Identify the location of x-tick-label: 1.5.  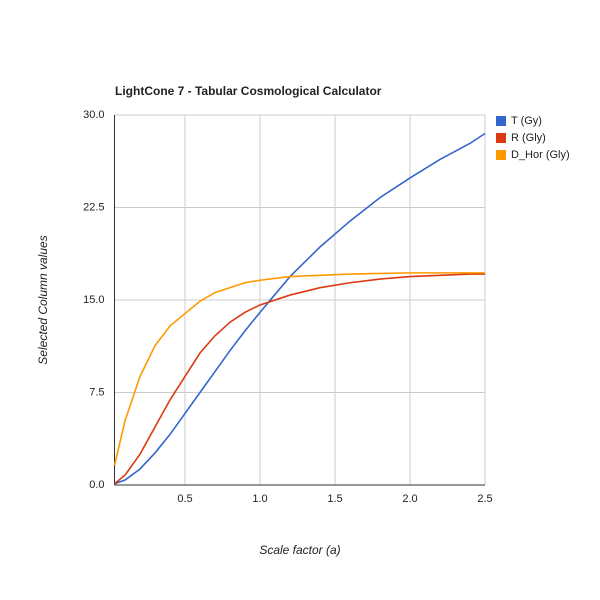
(334, 499).